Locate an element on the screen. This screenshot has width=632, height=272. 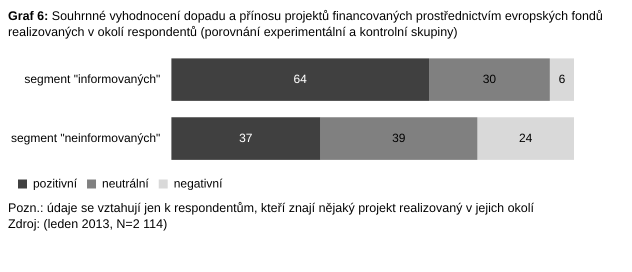
text: Zdroj: (leden 2013, N=2 114) is located at coordinates (88, 224).